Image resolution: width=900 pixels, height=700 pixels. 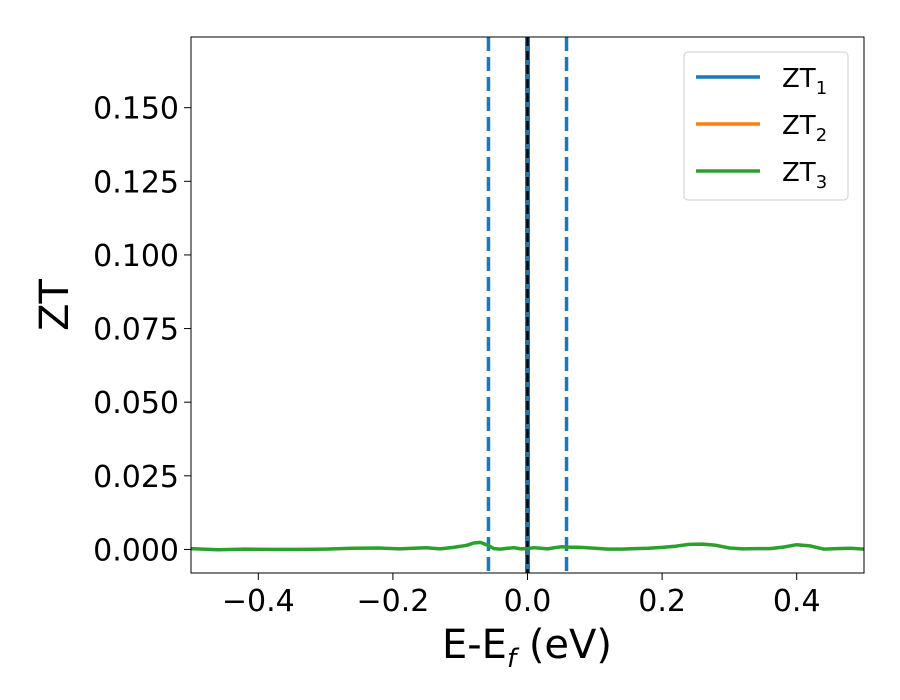 I want to click on y-tick-label: 0.025, so click(x=136, y=477).